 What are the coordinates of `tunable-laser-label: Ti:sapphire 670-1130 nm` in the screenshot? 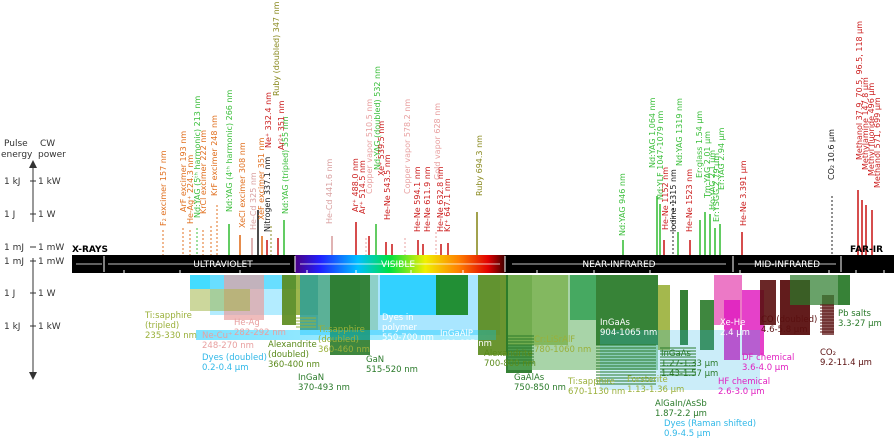 It's located at (596, 387).